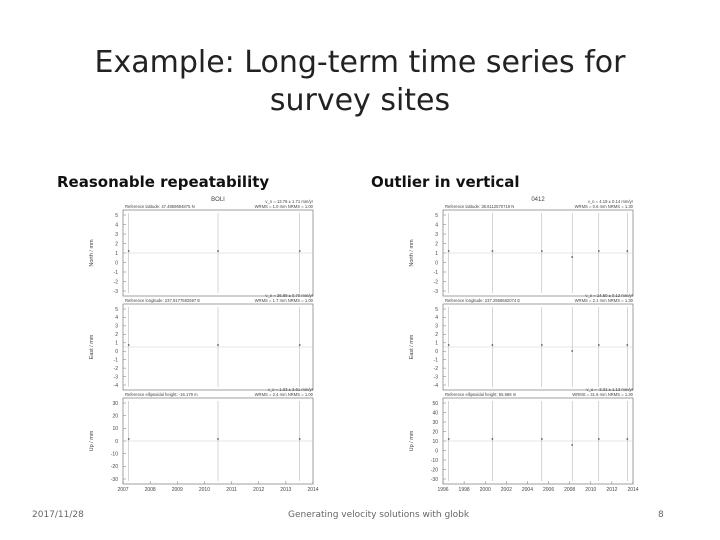 This screenshot has width=720, height=540. Describe the element at coordinates (506, 490) in the screenshot. I see `x-tick-label: 2002` at that location.